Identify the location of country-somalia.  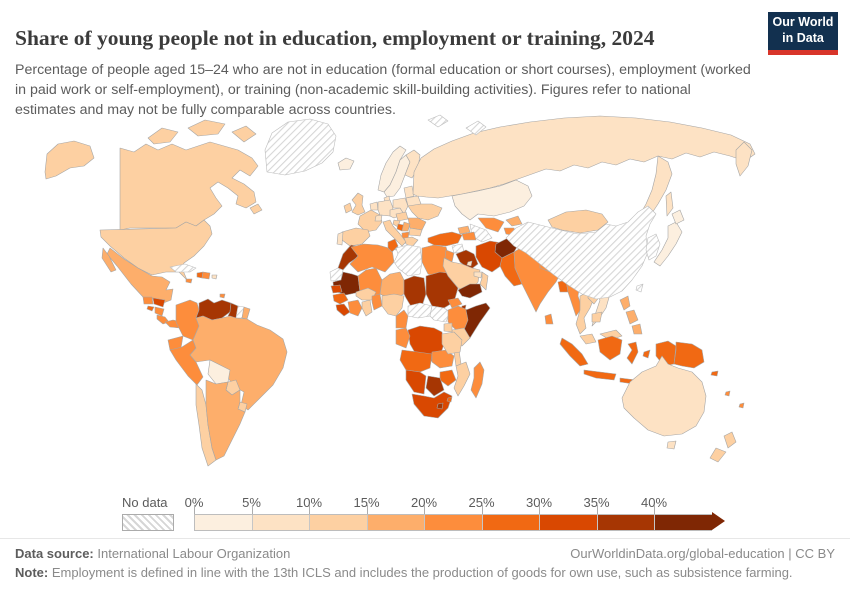
(477, 320).